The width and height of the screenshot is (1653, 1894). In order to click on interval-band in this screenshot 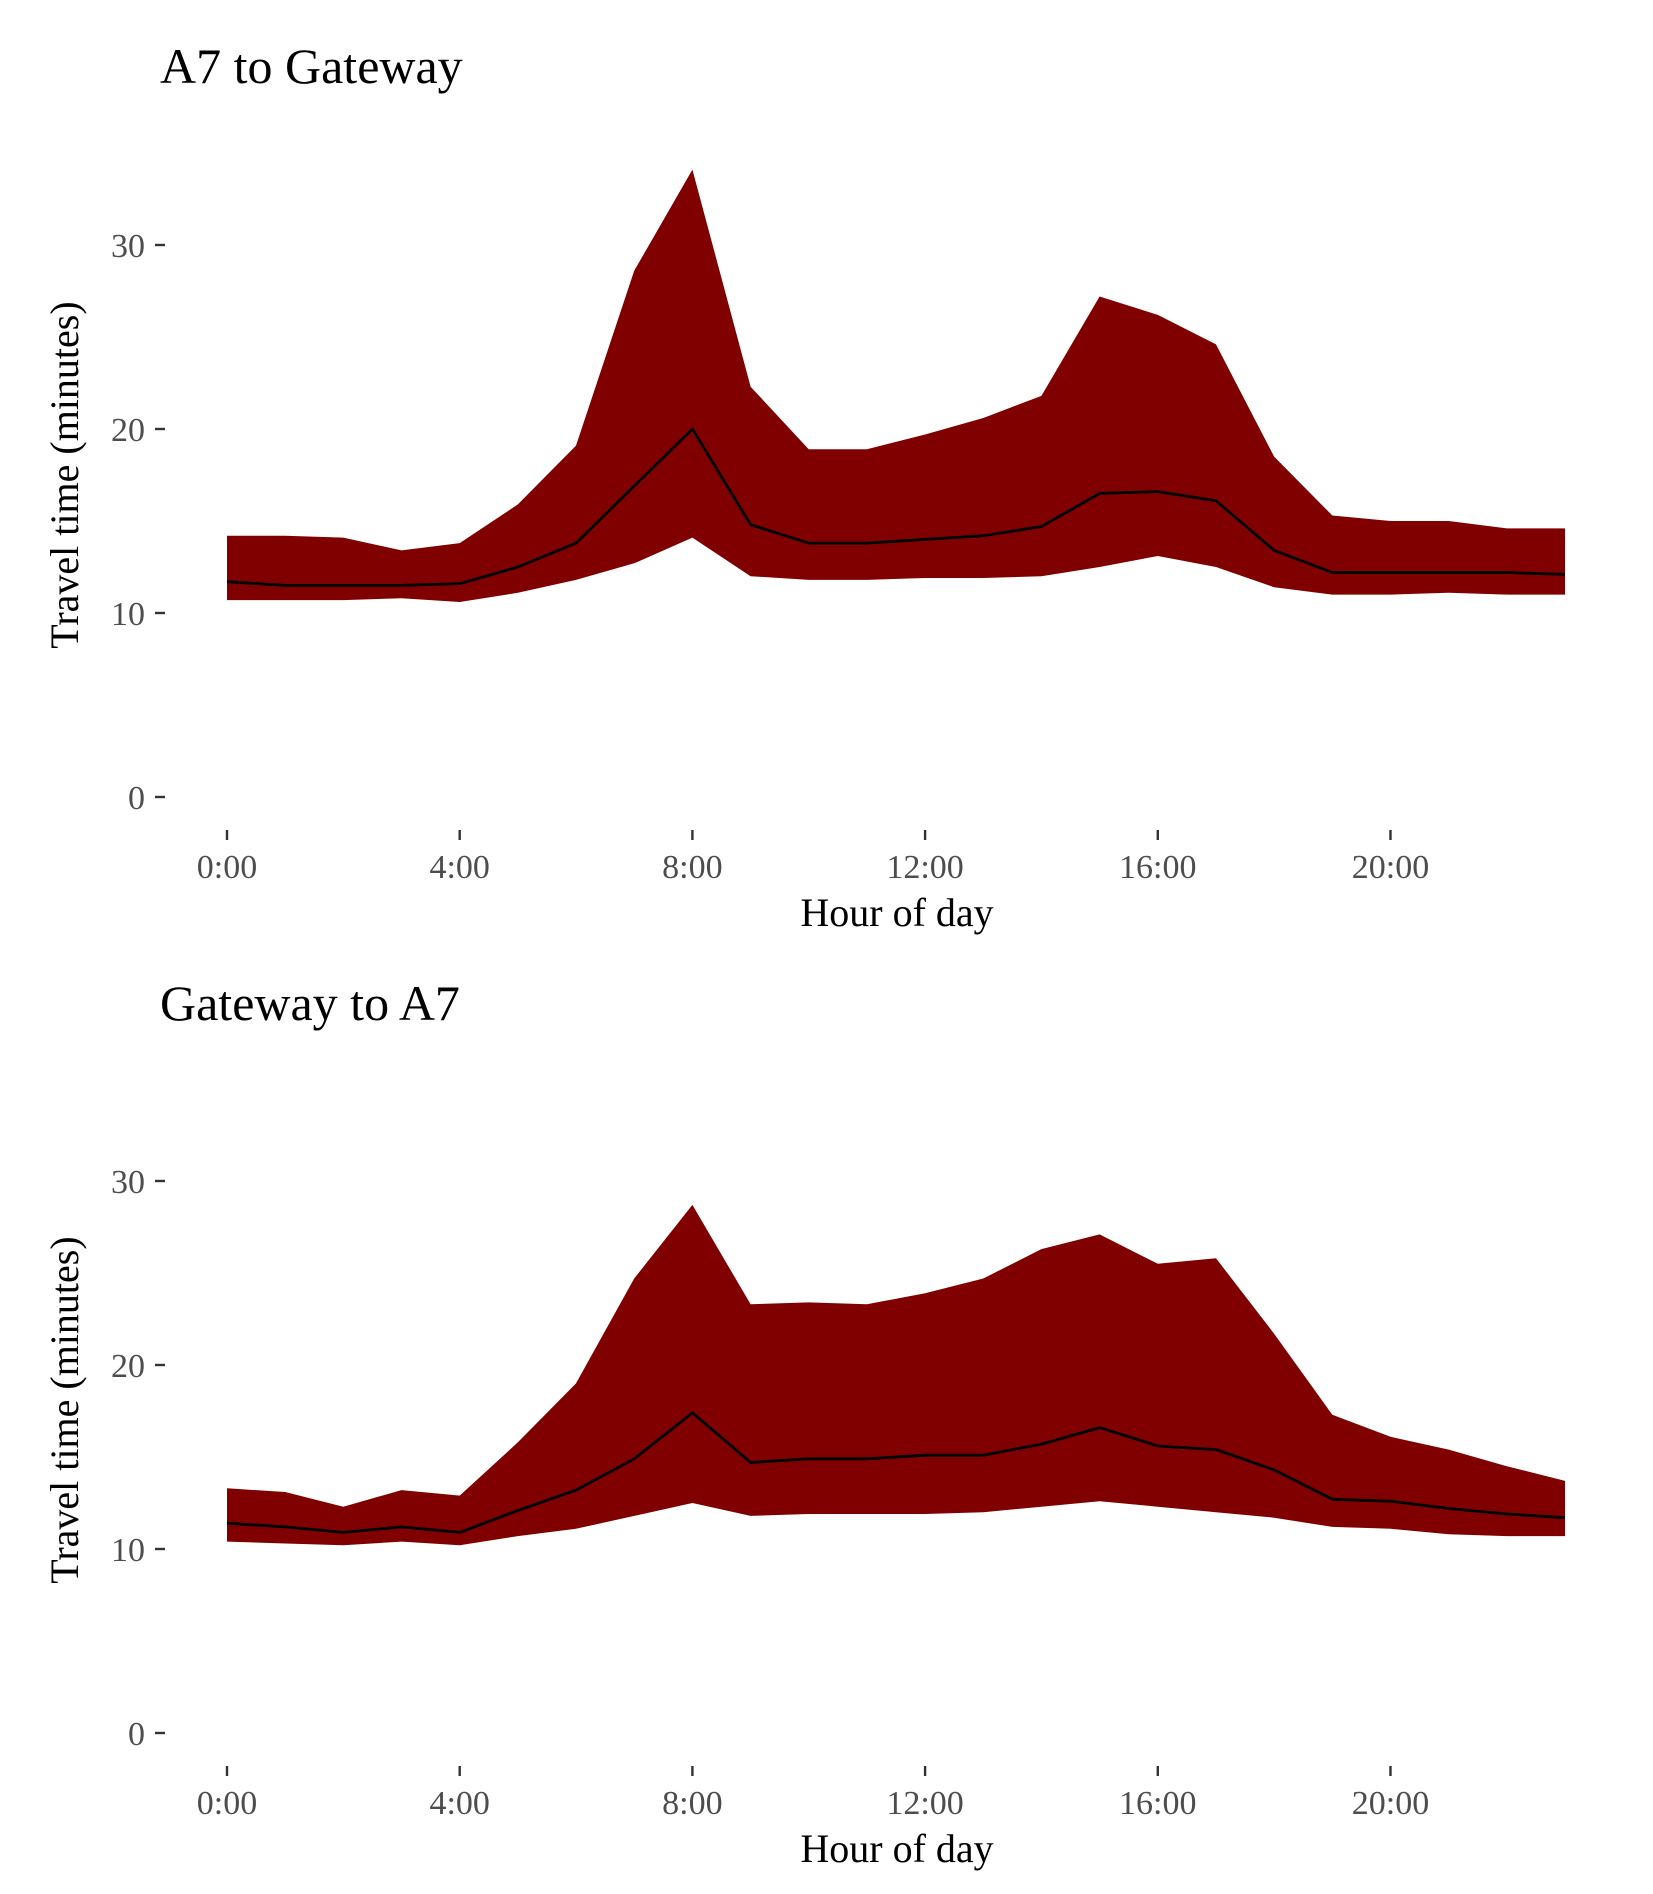, I will do `click(896, 1375)`.